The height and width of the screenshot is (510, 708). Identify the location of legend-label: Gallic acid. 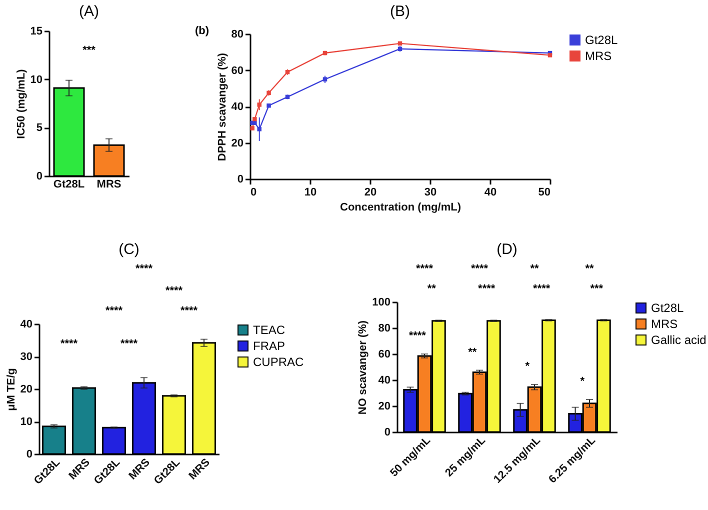
(678, 340).